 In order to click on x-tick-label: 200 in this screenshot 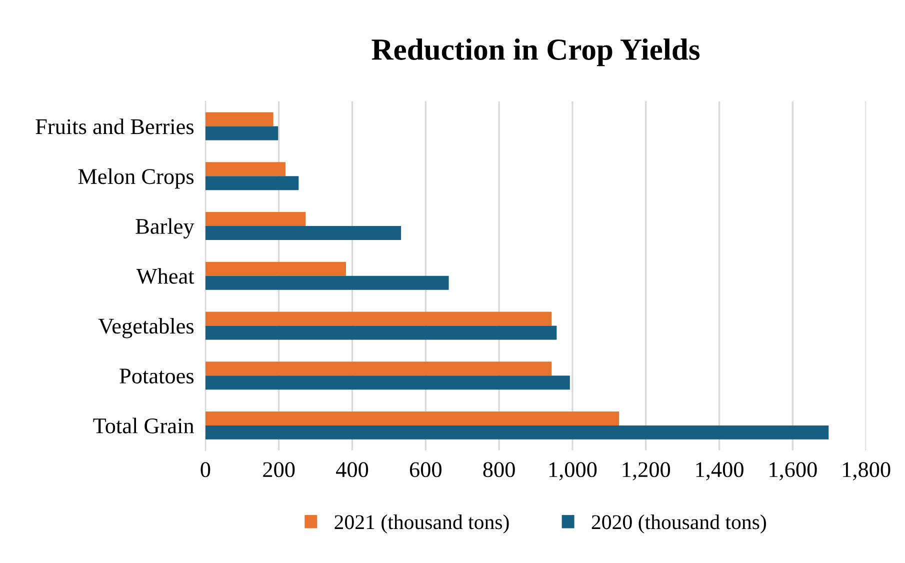, I will do `click(279, 470)`.